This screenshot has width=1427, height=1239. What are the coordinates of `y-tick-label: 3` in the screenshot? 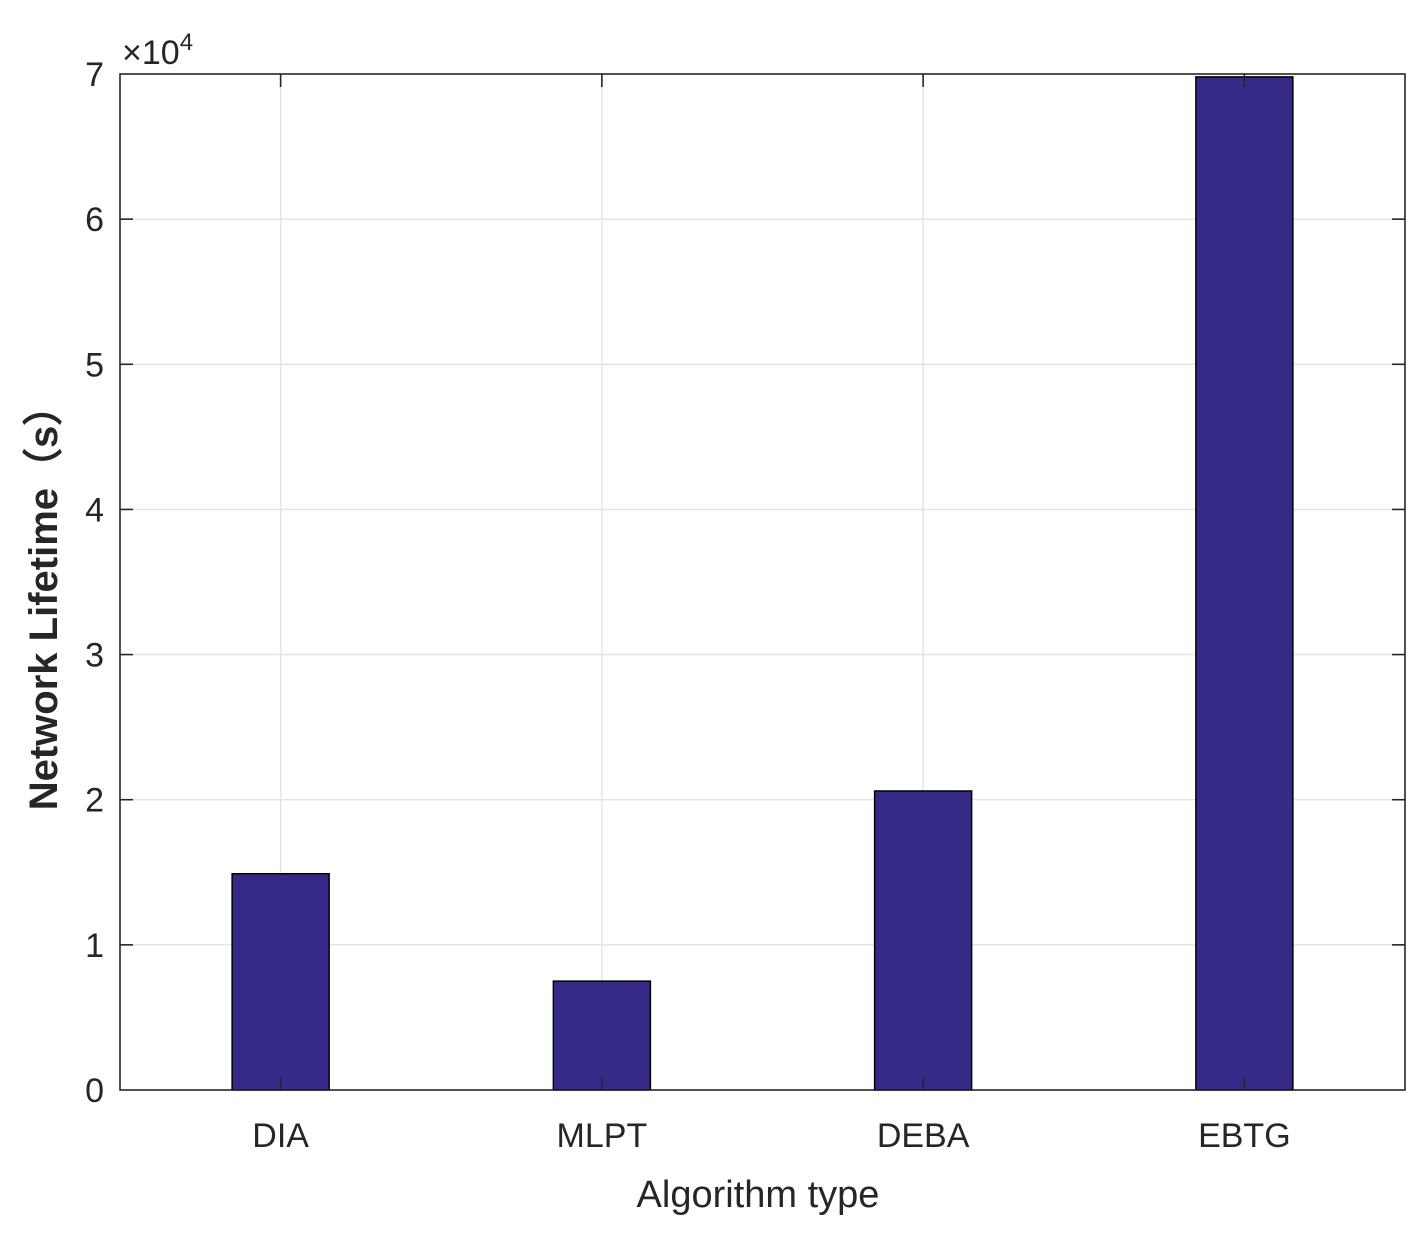 It's located at (94, 656).